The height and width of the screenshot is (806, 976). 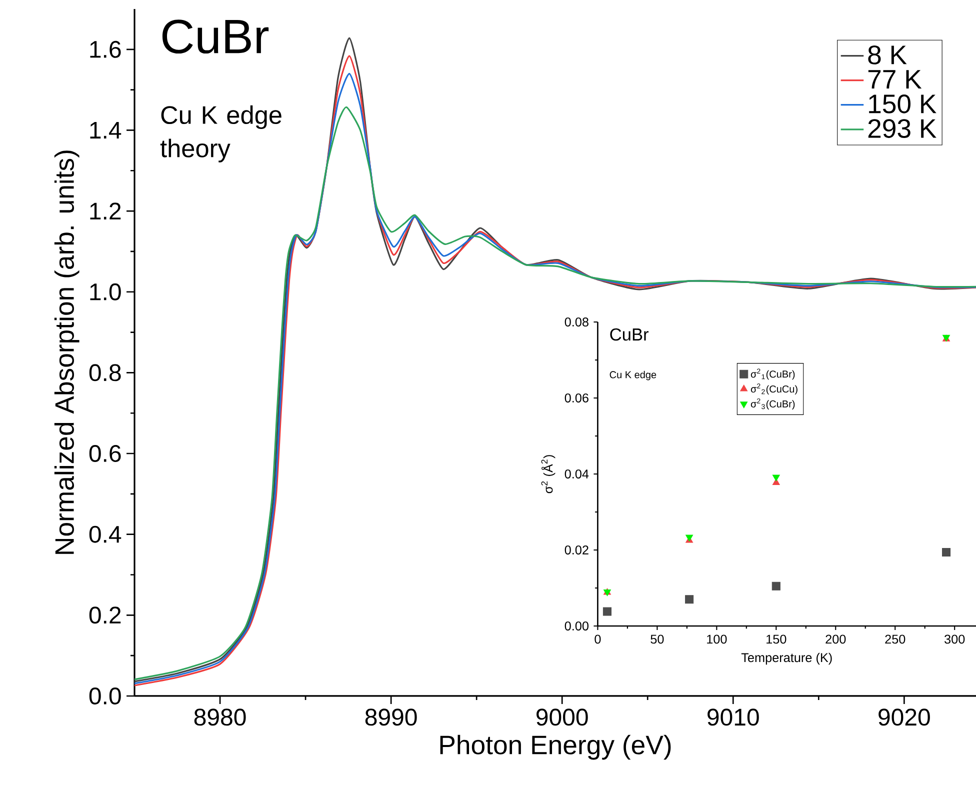 What do you see at coordinates (576, 398) in the screenshot?
I see `y-tick-label: 0.06` at bounding box center [576, 398].